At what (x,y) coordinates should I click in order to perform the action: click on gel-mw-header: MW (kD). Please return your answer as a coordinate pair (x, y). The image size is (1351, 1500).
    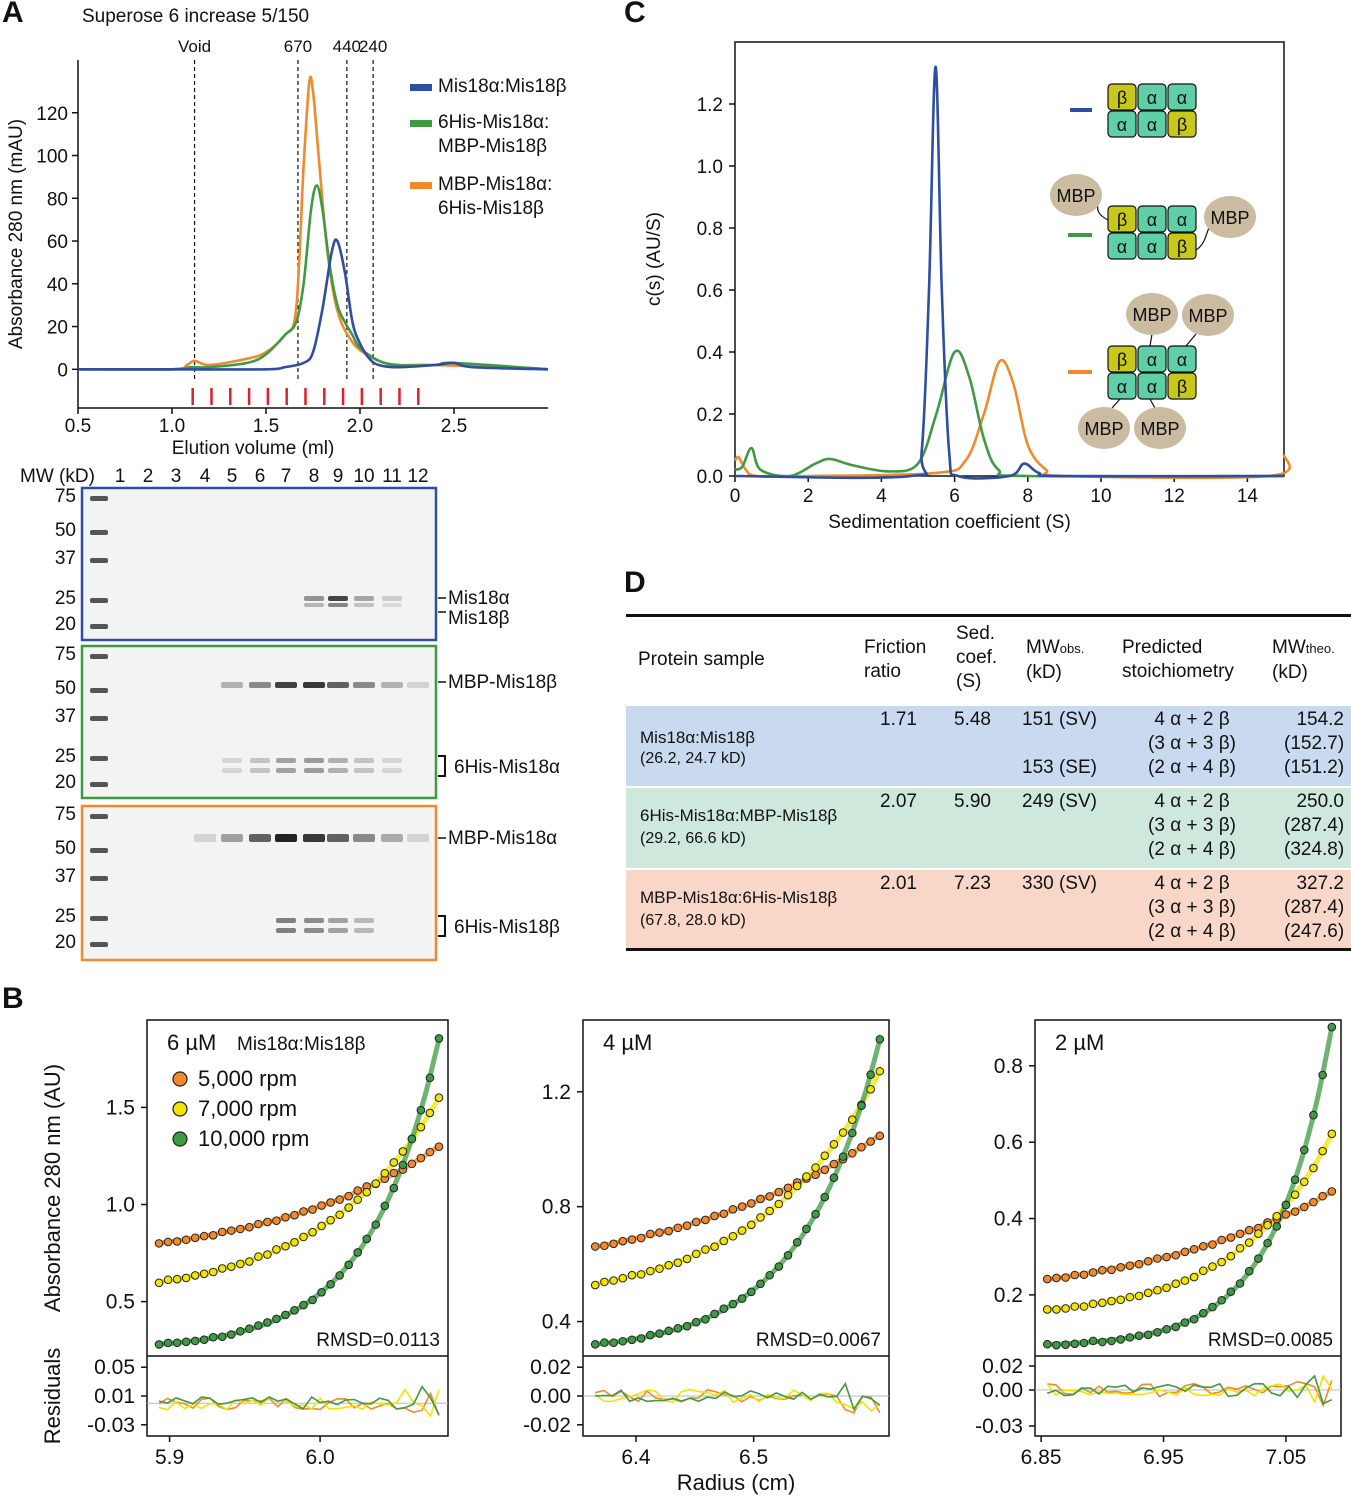
    Looking at the image, I should click on (57, 476).